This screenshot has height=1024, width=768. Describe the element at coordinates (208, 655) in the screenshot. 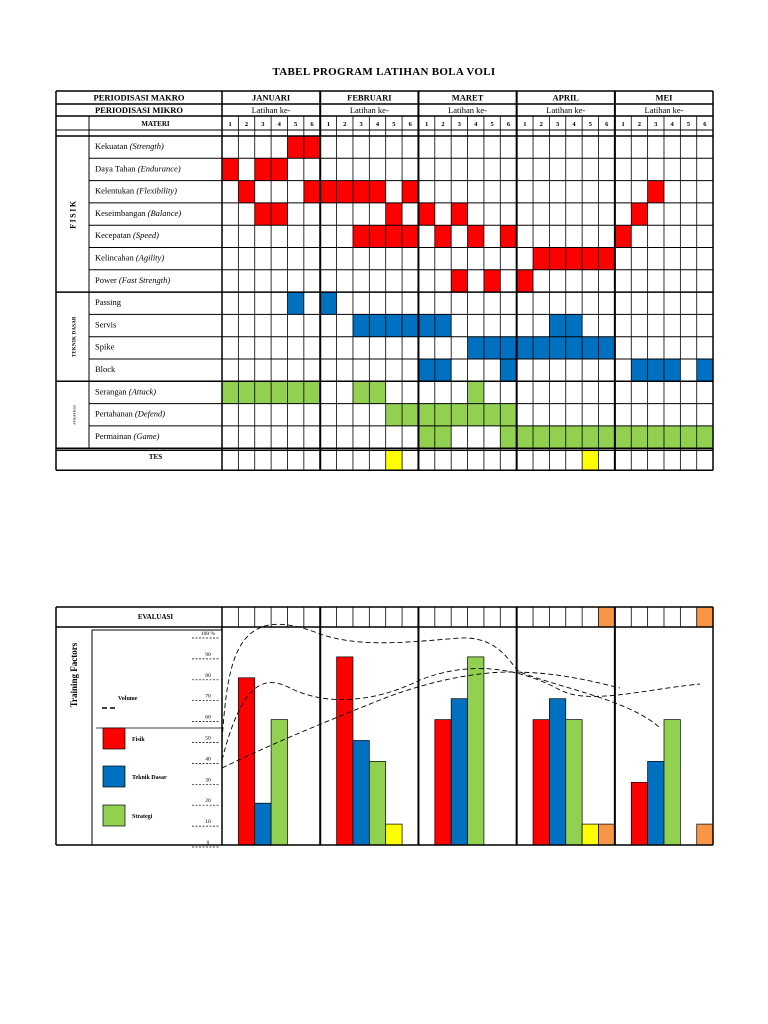

I see `y-tick-label: 90` at that location.